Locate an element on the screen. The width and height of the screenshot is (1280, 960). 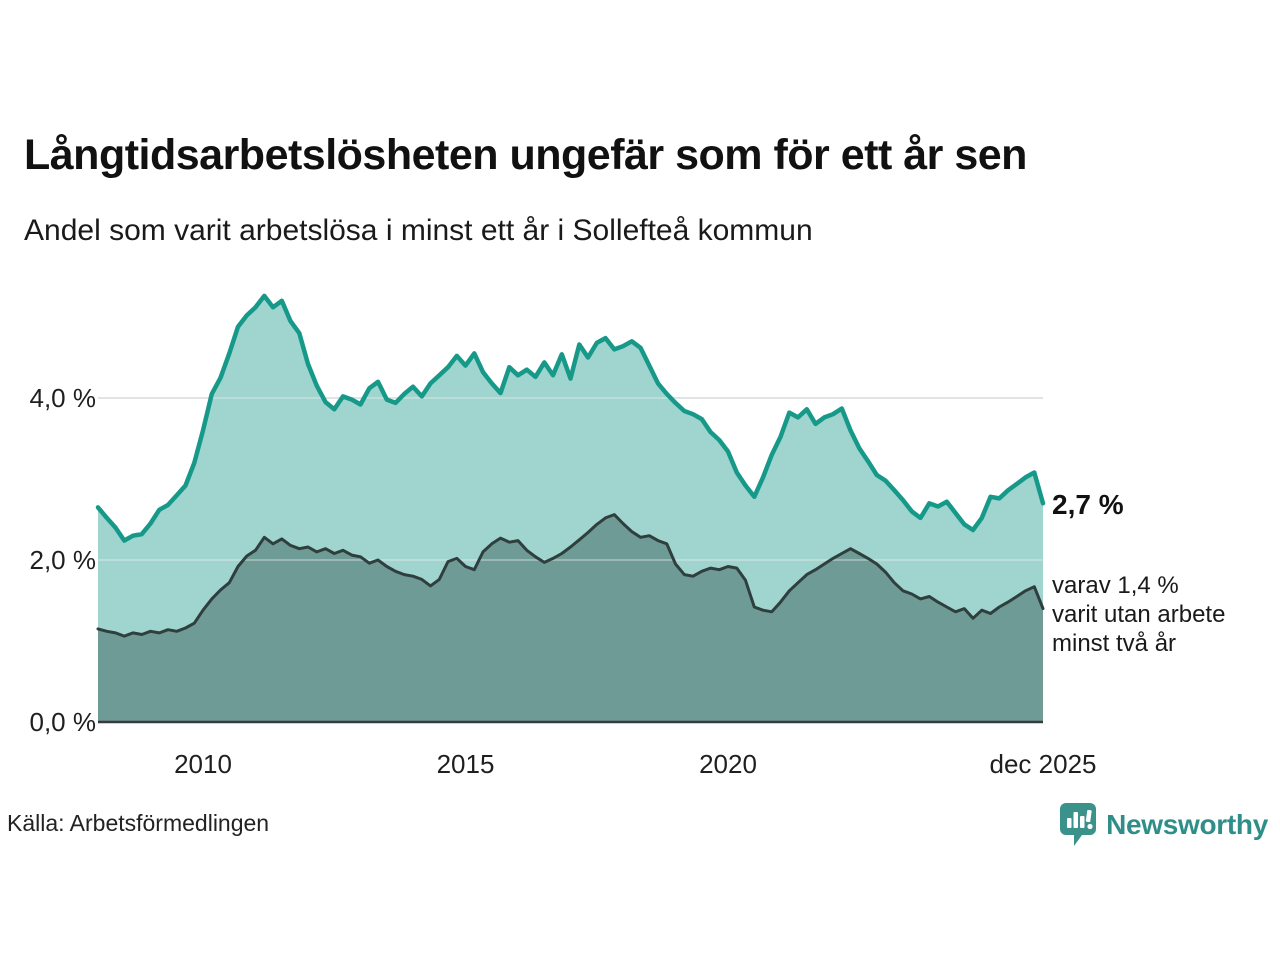
end-value-label-total: 2,7 % is located at coordinates (1088, 504).